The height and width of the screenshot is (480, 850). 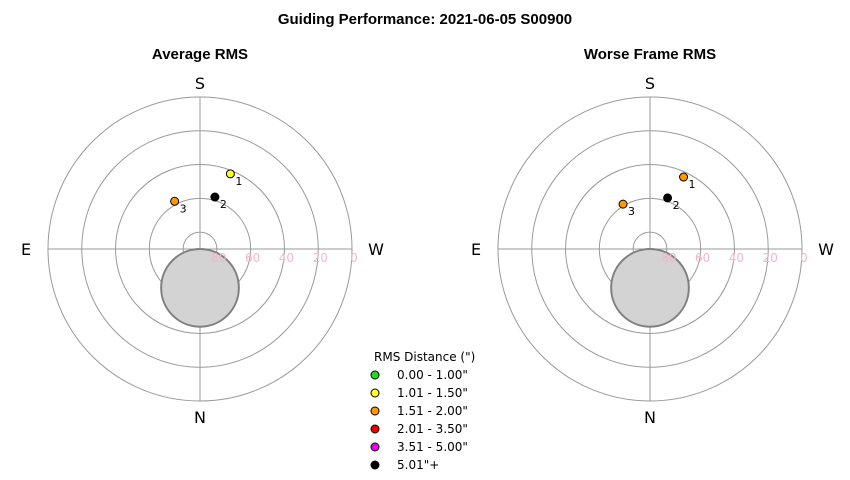 I want to click on panel-title: Average RMS, so click(x=200, y=54).